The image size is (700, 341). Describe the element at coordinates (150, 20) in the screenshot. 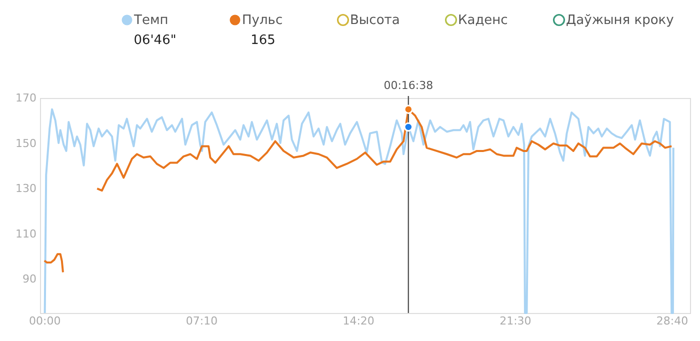

I see `legend-label: Темп` at that location.